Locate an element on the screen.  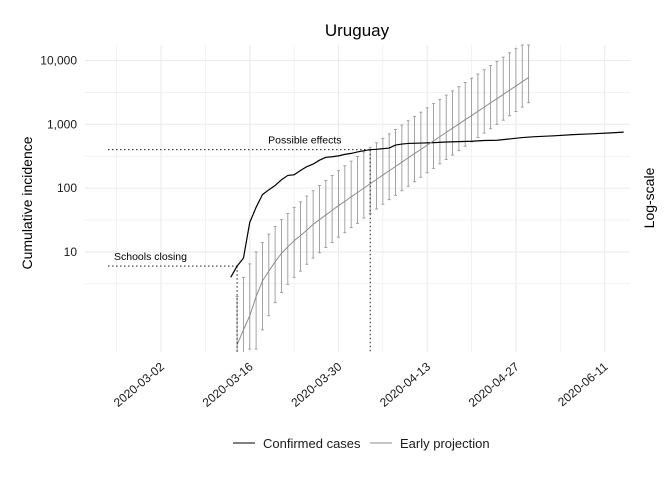
y-tick-label: 10 is located at coordinates (71, 252).